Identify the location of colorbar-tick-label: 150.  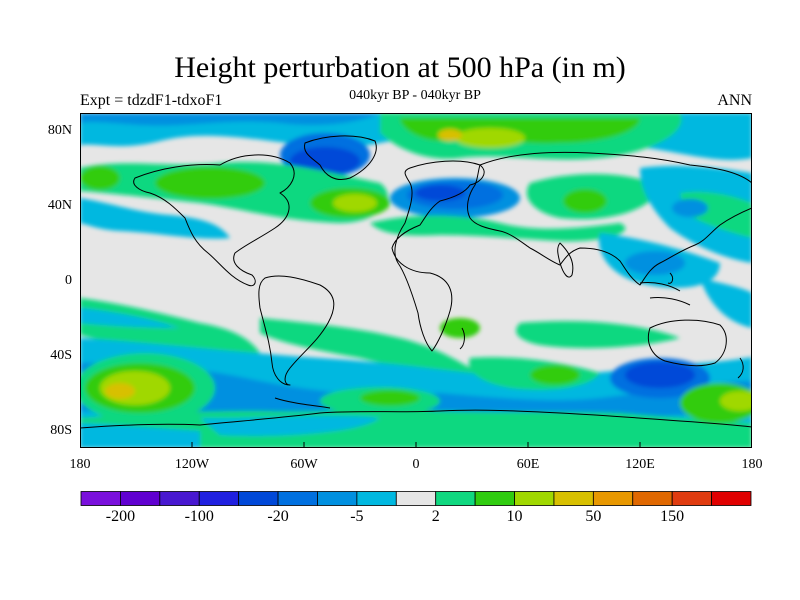
(672, 516).